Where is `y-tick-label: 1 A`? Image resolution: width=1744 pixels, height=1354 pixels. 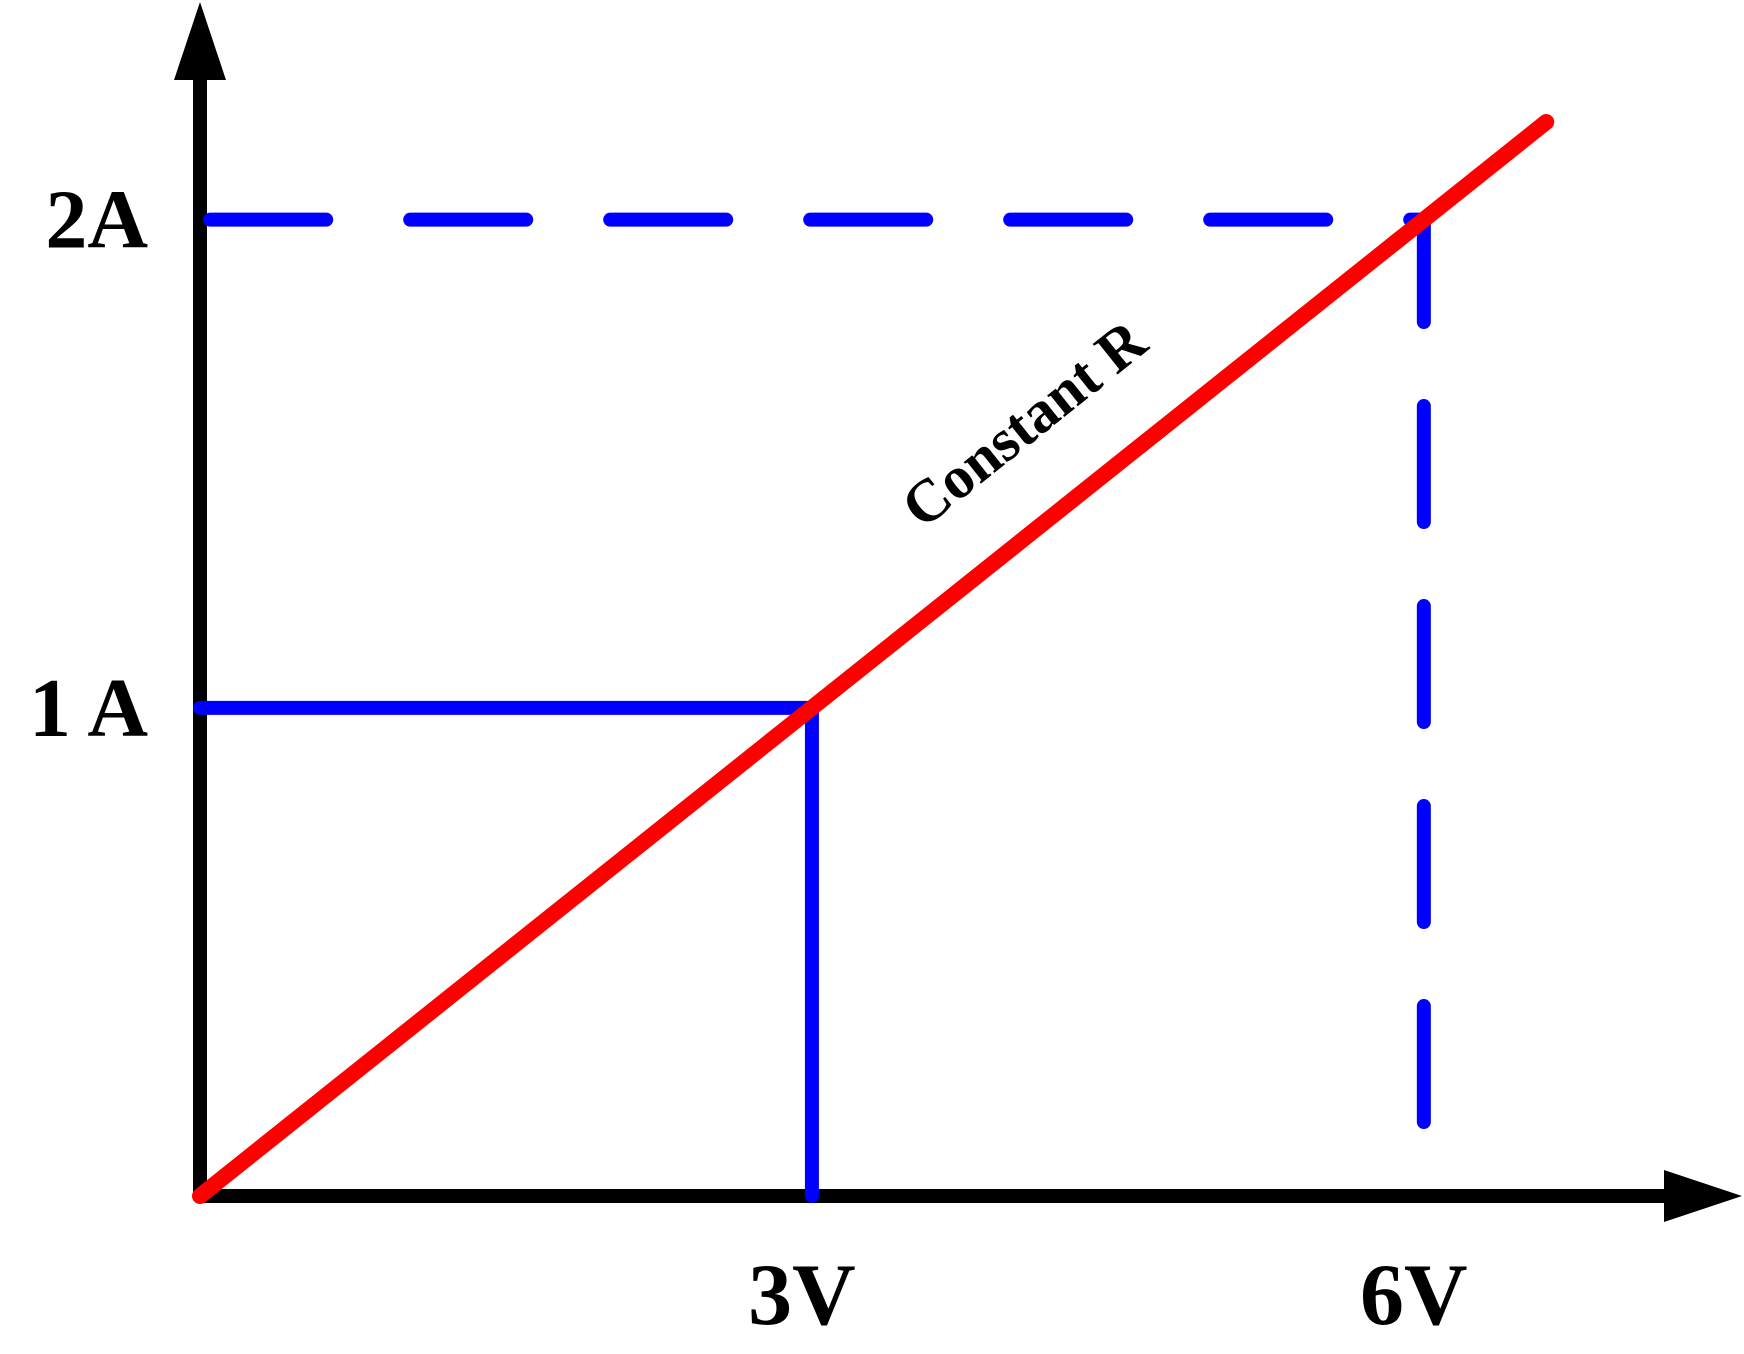
y-tick-label: 1 A is located at coordinates (88, 708).